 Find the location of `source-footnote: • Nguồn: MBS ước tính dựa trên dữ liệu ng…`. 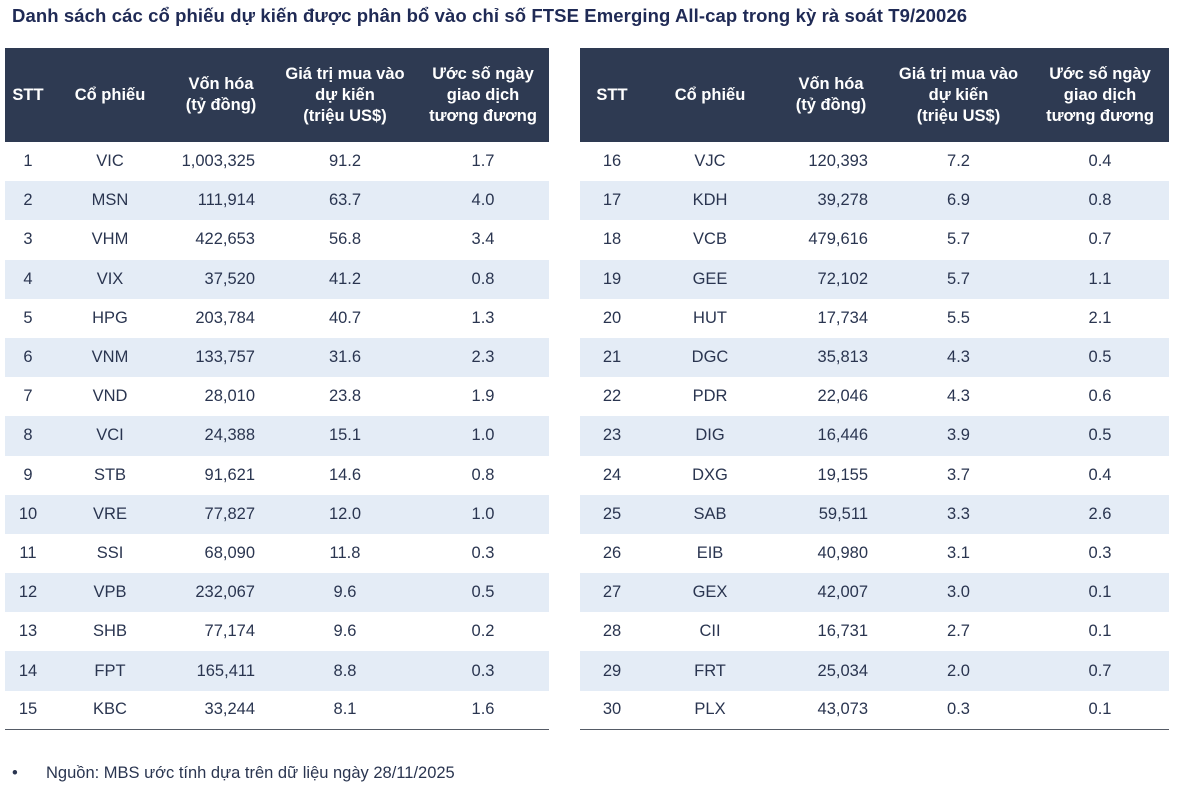

source-footnote: • Nguồn: MBS ước tính dựa trên dữ liệu ng… is located at coordinates (233, 773).